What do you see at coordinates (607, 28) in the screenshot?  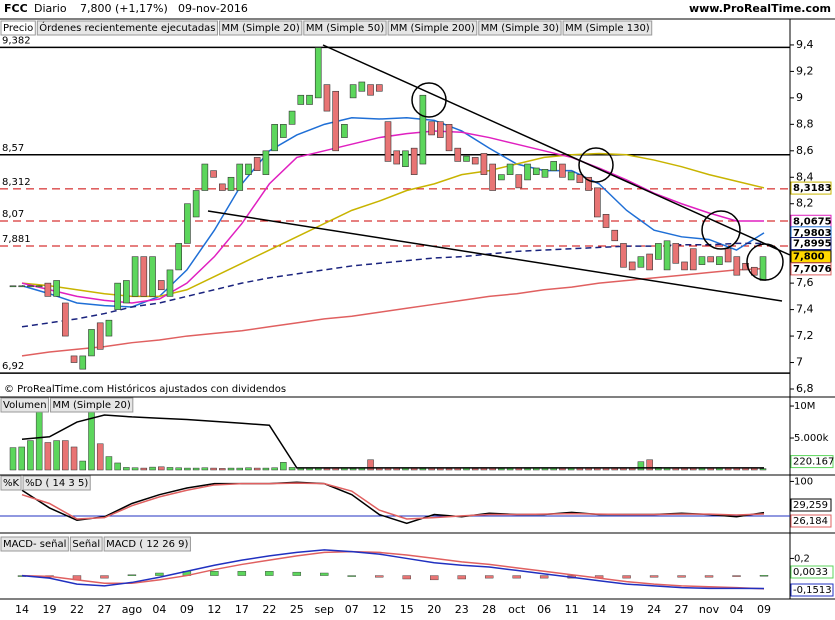 I see `legend-label: MM (Simple 130)` at bounding box center [607, 28].